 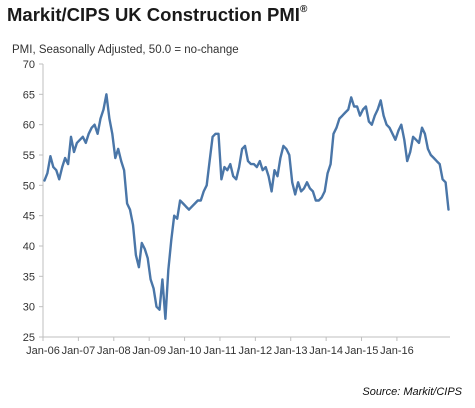 I want to click on registered-mark: ®, so click(x=303, y=9).